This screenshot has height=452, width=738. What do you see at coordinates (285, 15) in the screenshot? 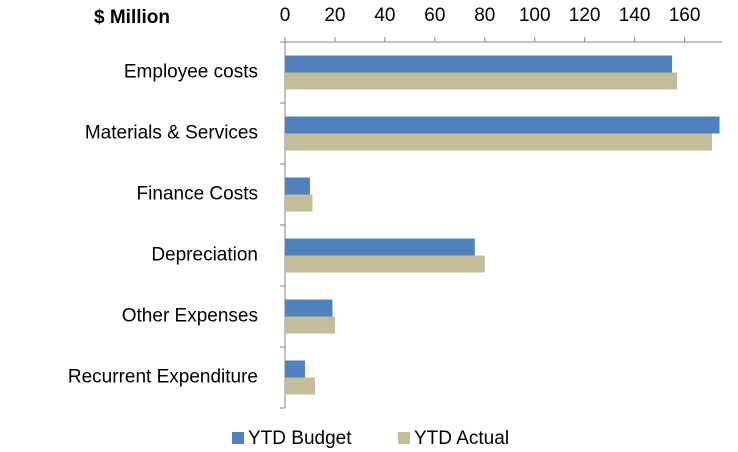
I see `x-tick-label: 0` at bounding box center [285, 15].